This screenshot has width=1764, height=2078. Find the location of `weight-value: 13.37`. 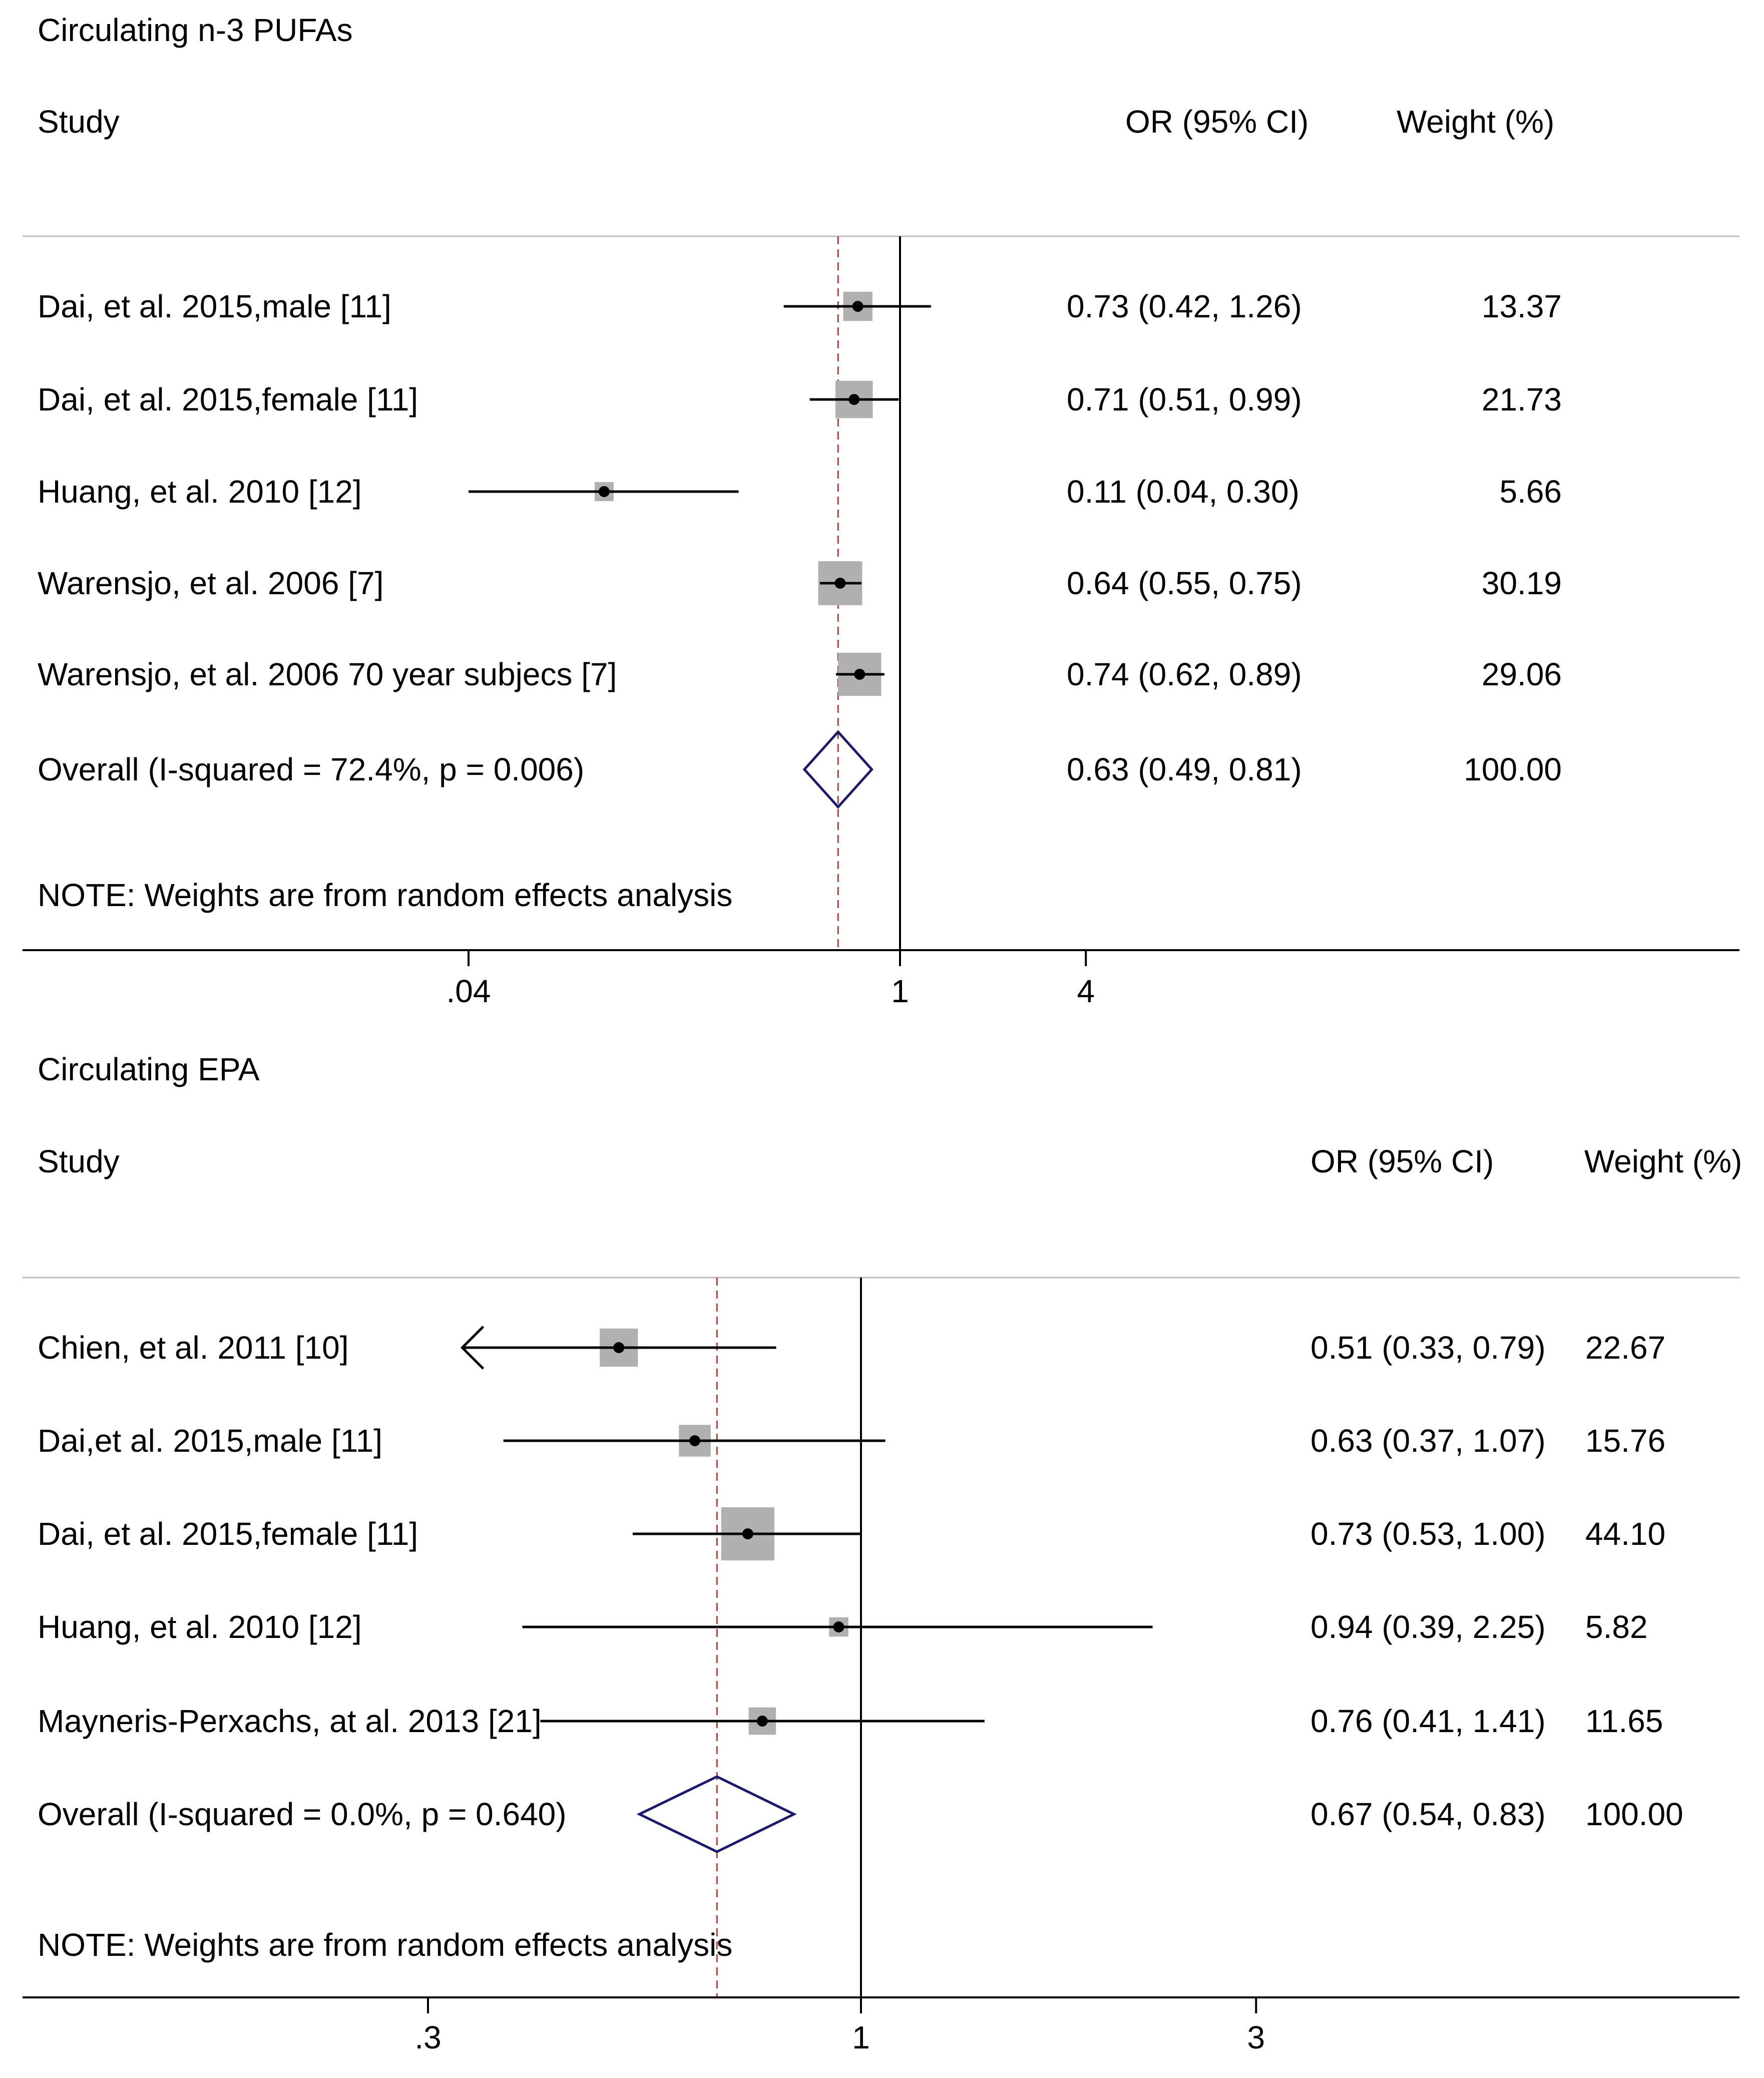

weight-value: 13.37 is located at coordinates (1522, 306).